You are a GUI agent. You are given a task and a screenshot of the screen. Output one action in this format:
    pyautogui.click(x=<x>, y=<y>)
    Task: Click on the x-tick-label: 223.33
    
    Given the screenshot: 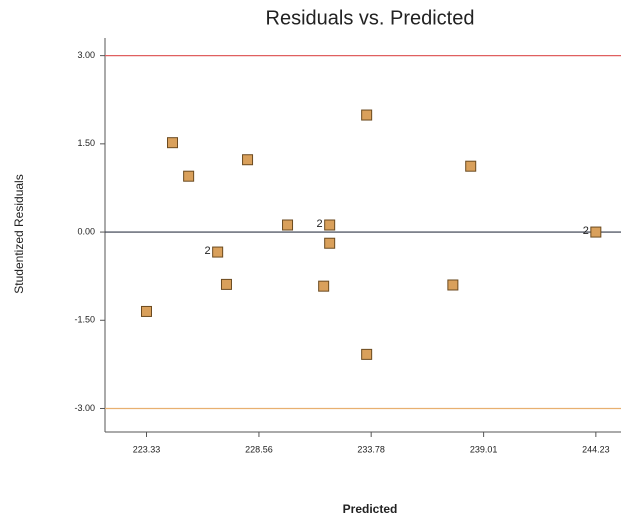 What is the action you would take?
    pyautogui.click(x=147, y=449)
    